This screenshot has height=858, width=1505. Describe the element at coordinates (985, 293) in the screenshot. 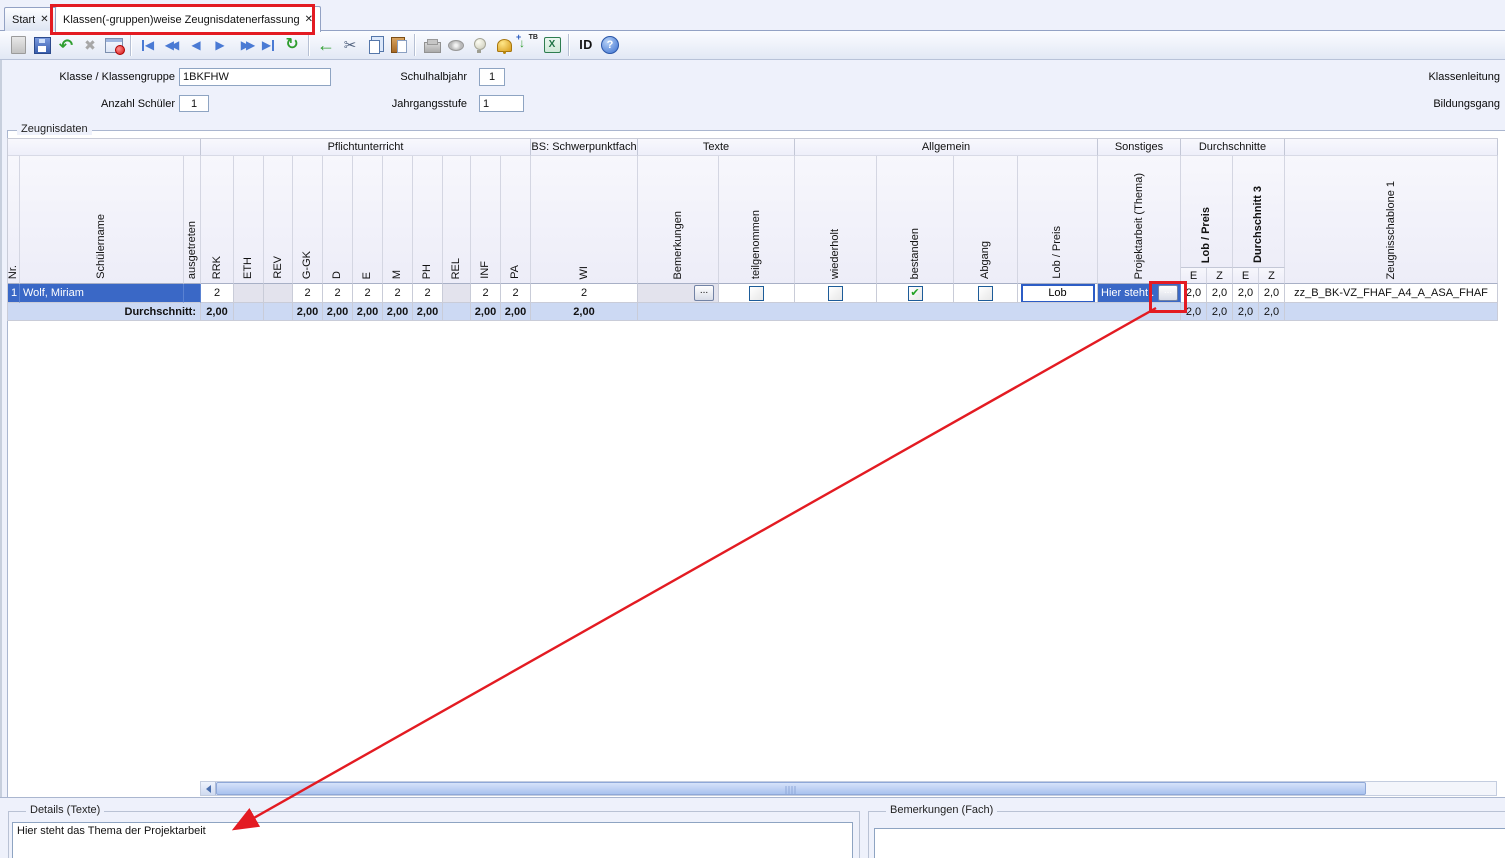

I see `abgang-checkbox` at that location.